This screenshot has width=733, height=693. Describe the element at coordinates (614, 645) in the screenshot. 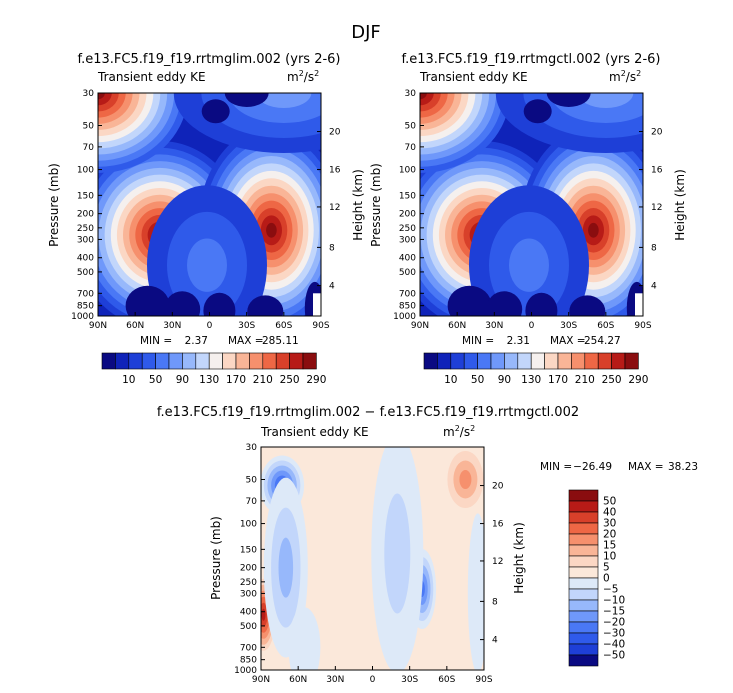

I see `colorbar-label: −40` at that location.